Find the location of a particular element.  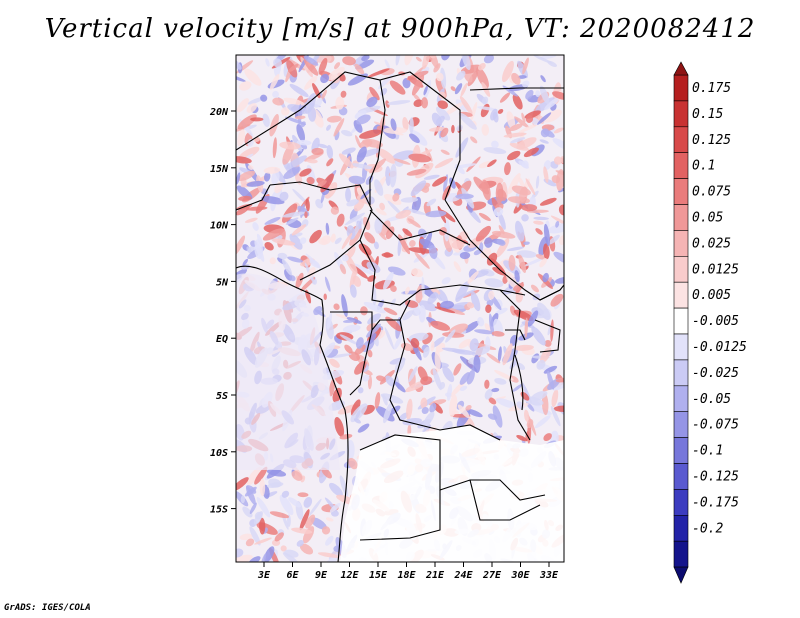

colorbar-label: -0.075 is located at coordinates (715, 425).